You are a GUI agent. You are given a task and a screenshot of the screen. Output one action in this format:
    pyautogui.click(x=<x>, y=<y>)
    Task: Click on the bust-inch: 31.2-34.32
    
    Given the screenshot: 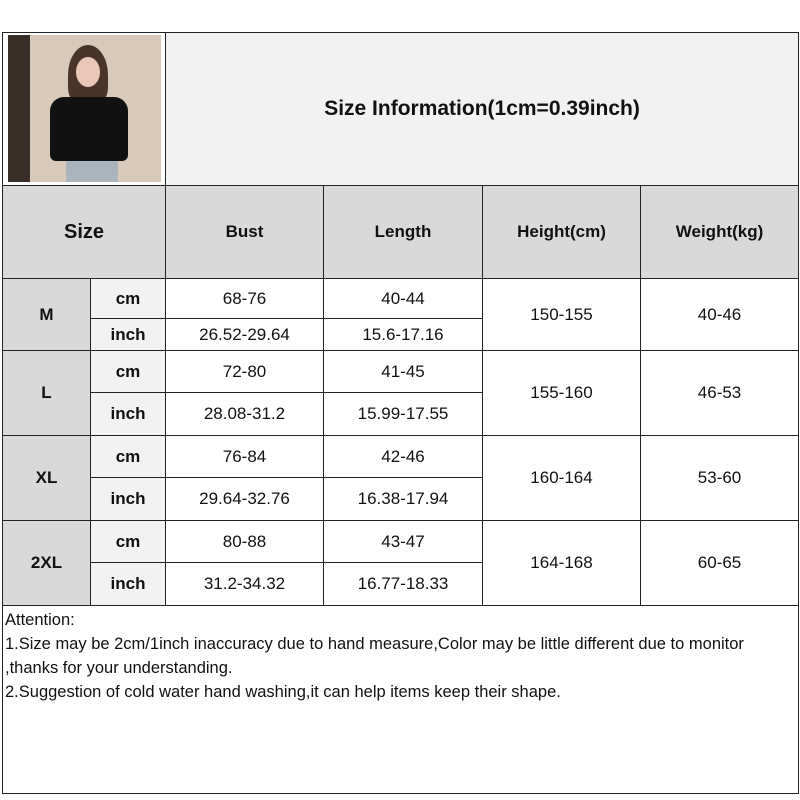 What is the action you would take?
    pyautogui.click(x=244, y=584)
    